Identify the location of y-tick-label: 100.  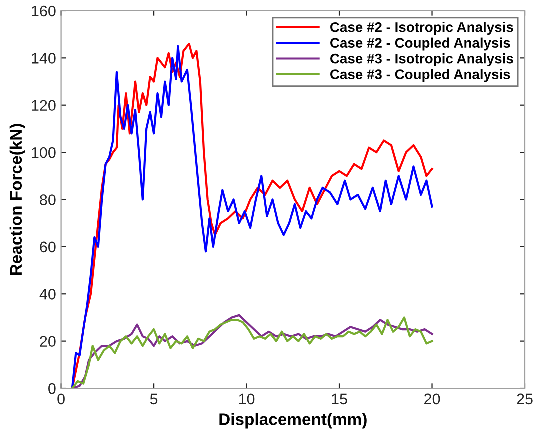
(44, 152).